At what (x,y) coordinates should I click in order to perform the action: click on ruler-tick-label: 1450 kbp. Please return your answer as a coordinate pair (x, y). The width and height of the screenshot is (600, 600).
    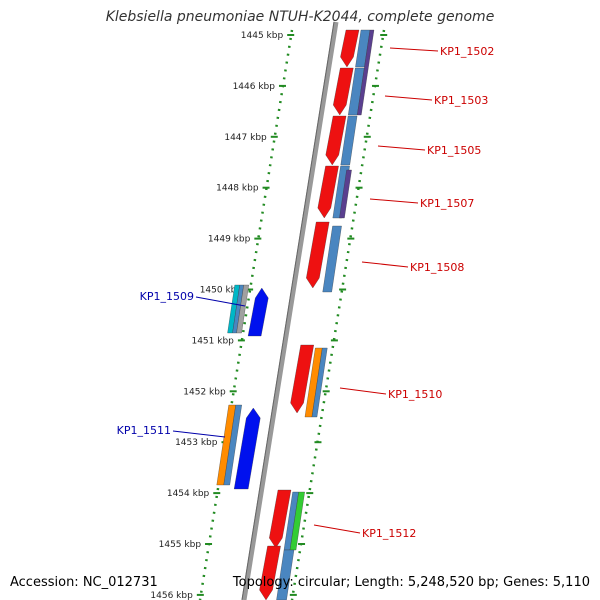
    Looking at the image, I should click on (221, 291).